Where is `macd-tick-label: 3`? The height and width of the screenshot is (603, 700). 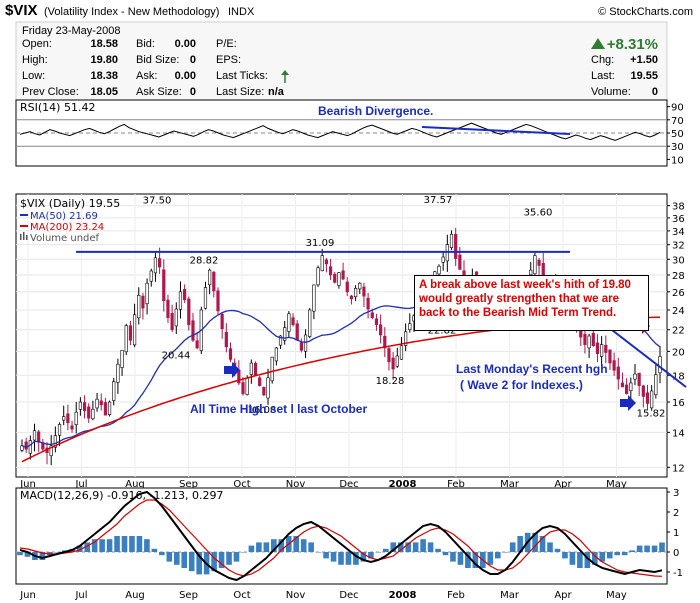 macd-tick-label: 3 is located at coordinates (676, 493).